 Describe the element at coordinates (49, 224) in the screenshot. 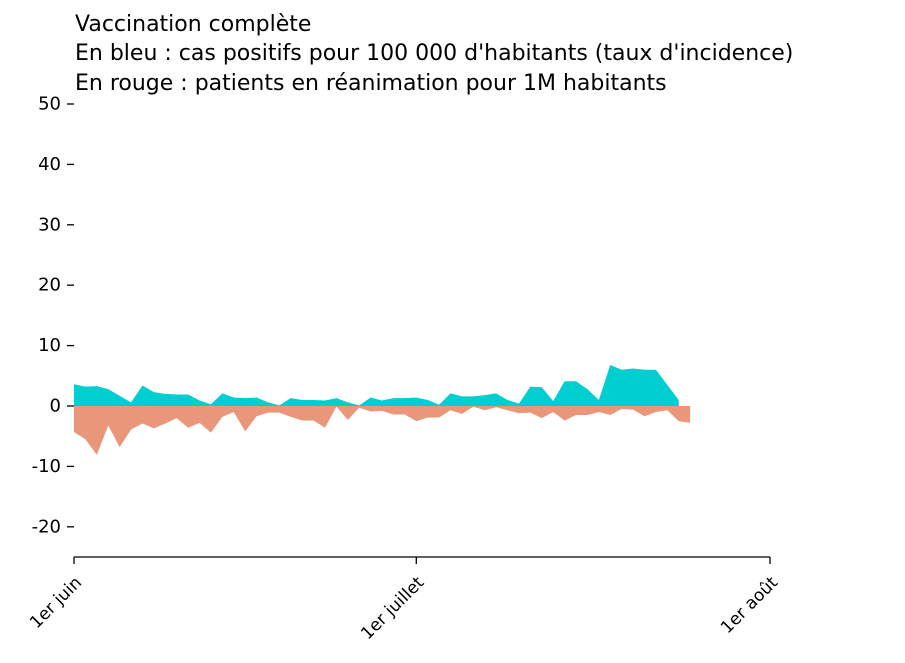

I see `y-tick-label-5: 30` at that location.